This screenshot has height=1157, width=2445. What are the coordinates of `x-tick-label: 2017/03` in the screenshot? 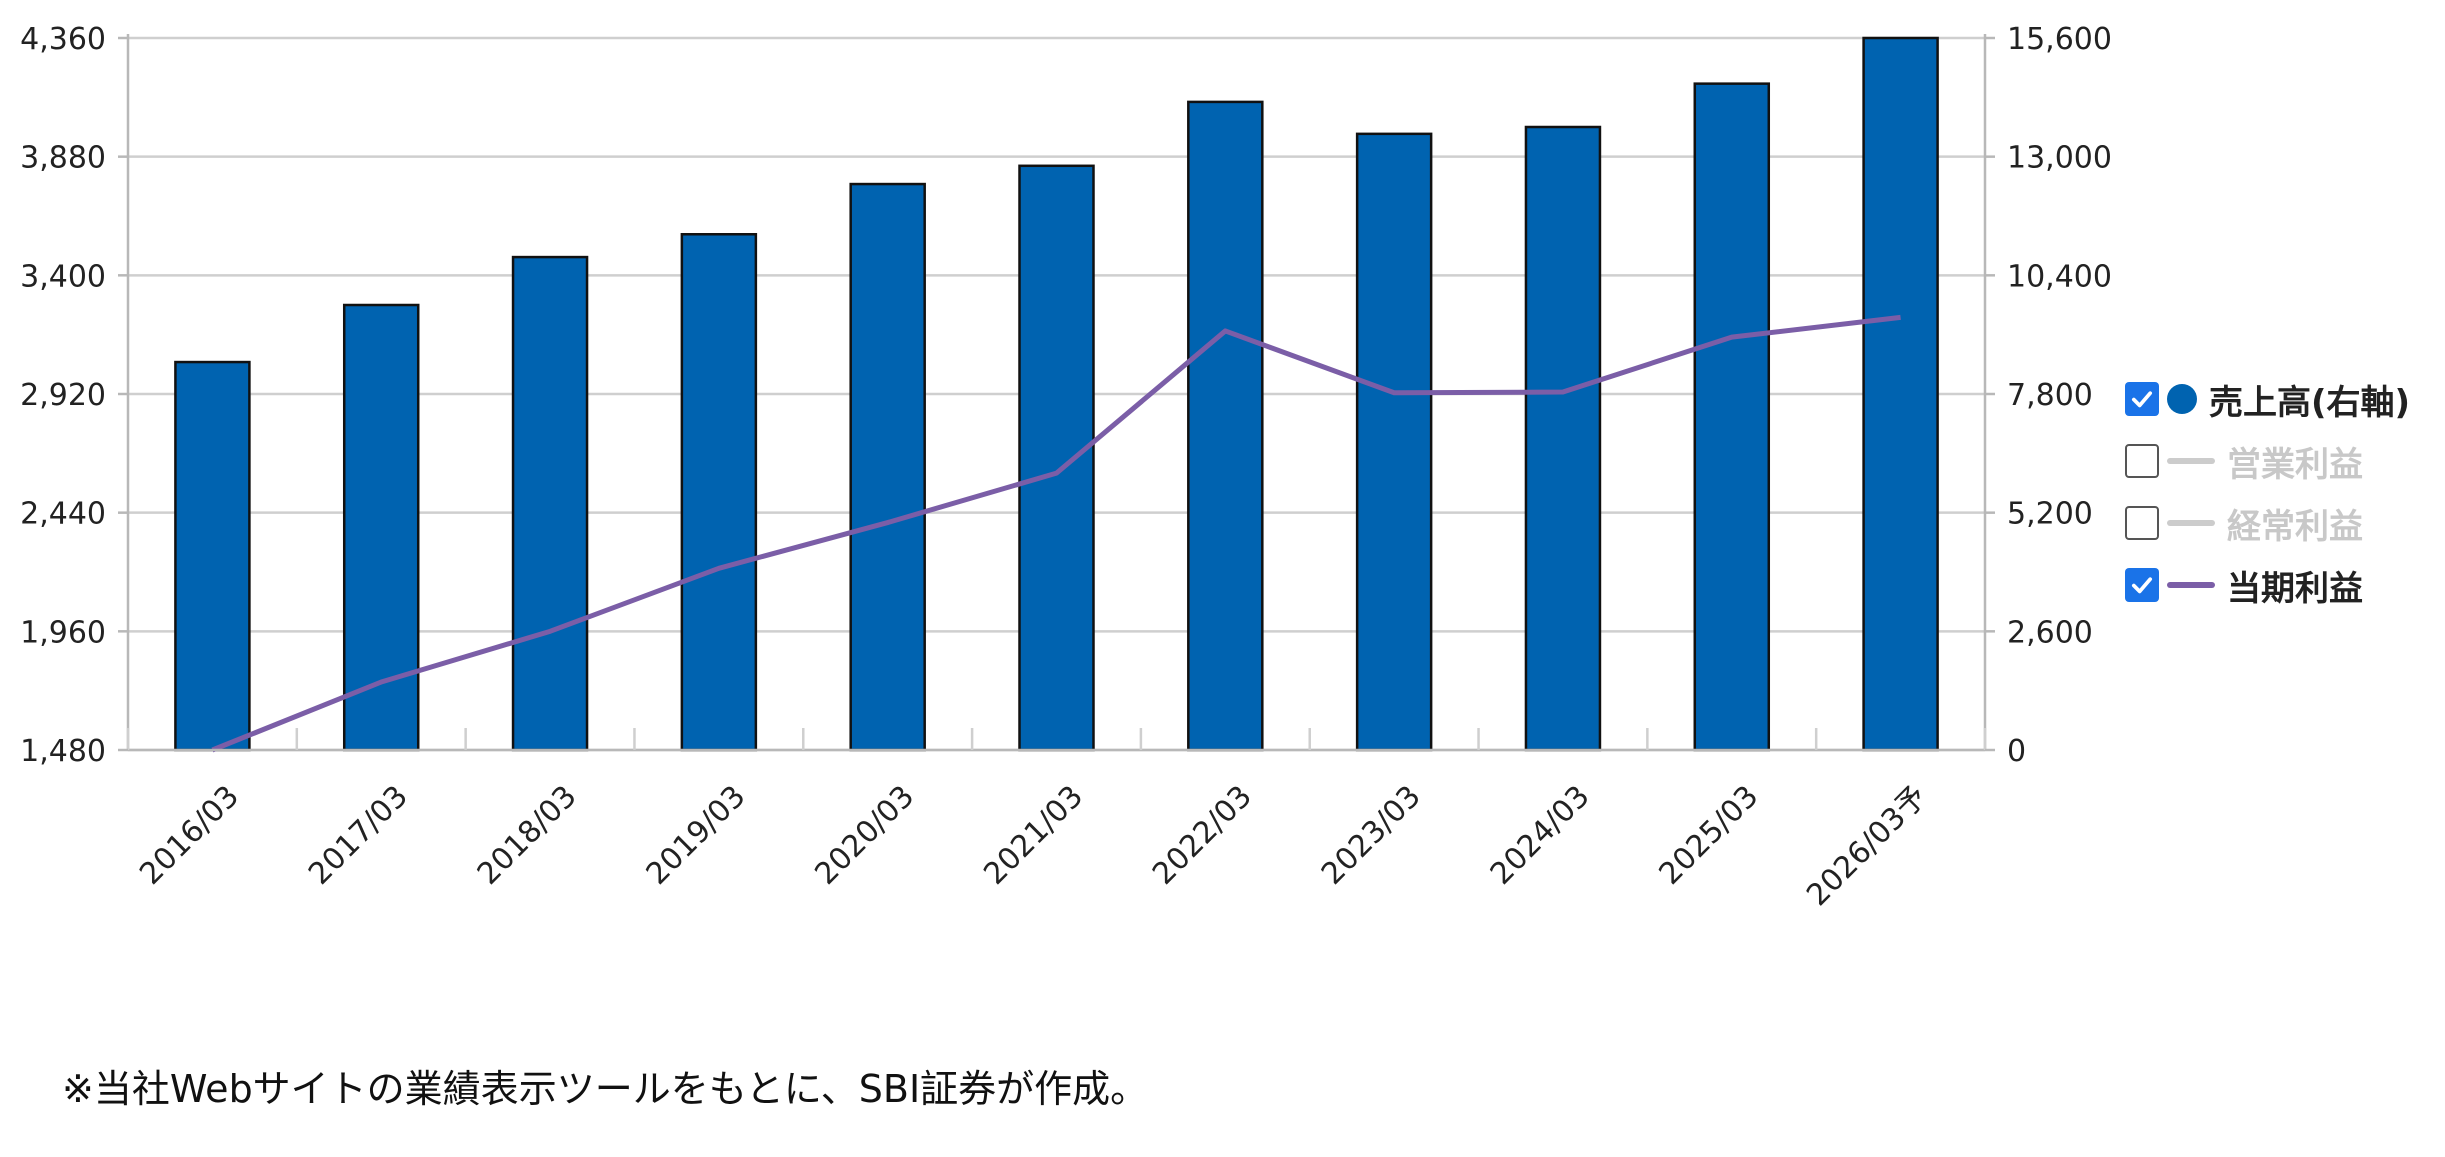 It's located at (358, 835).